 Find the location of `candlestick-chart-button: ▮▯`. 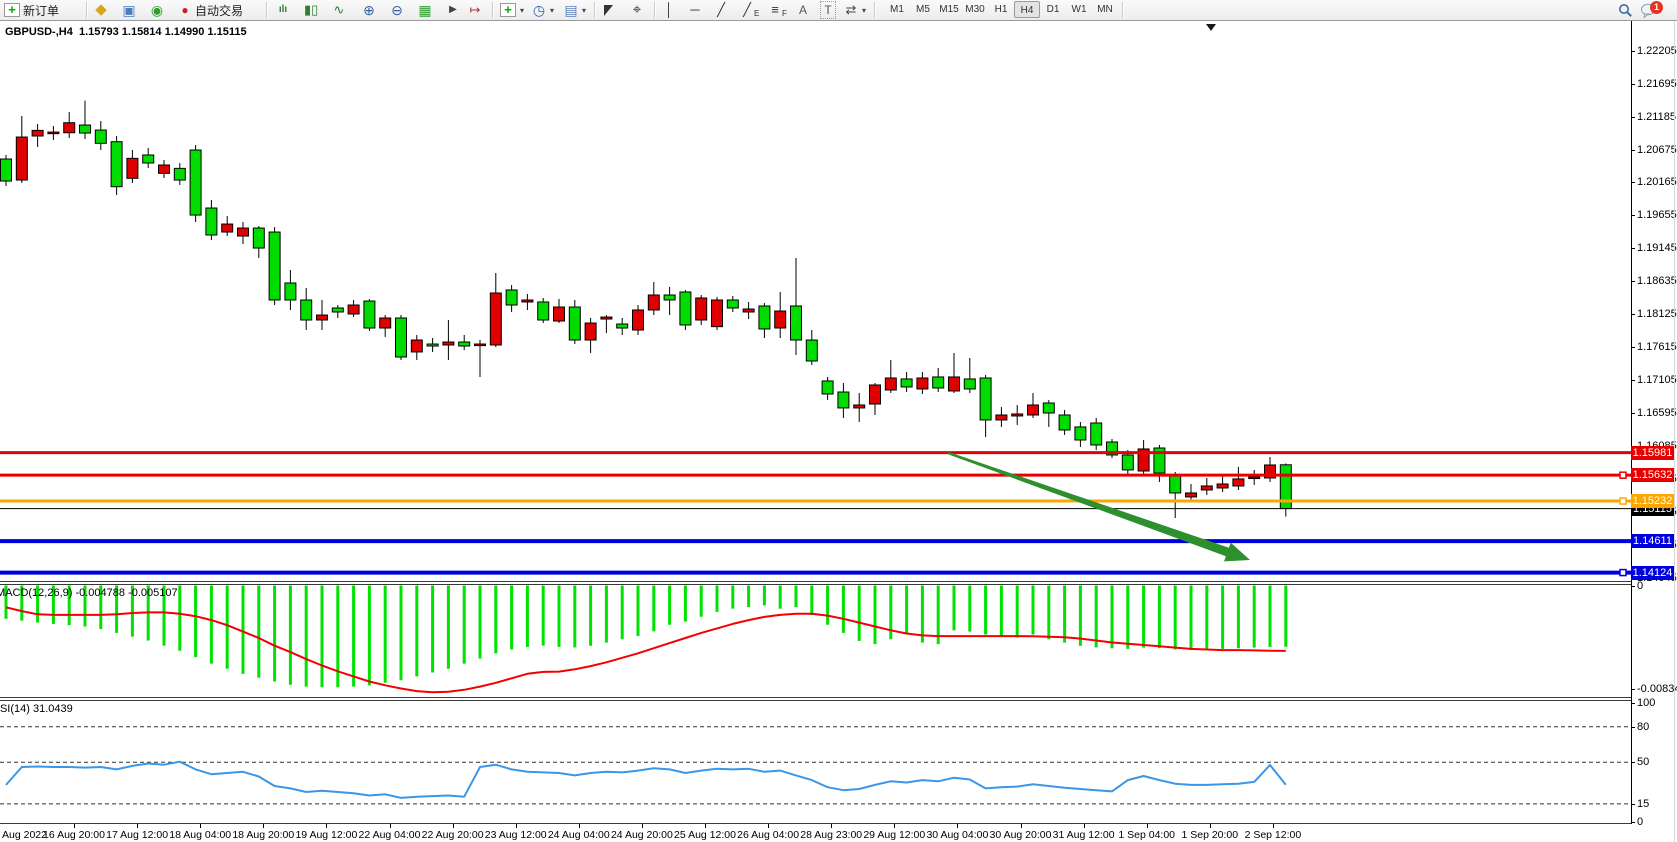

candlestick-chart-button: ▮▯ is located at coordinates (311, 10).